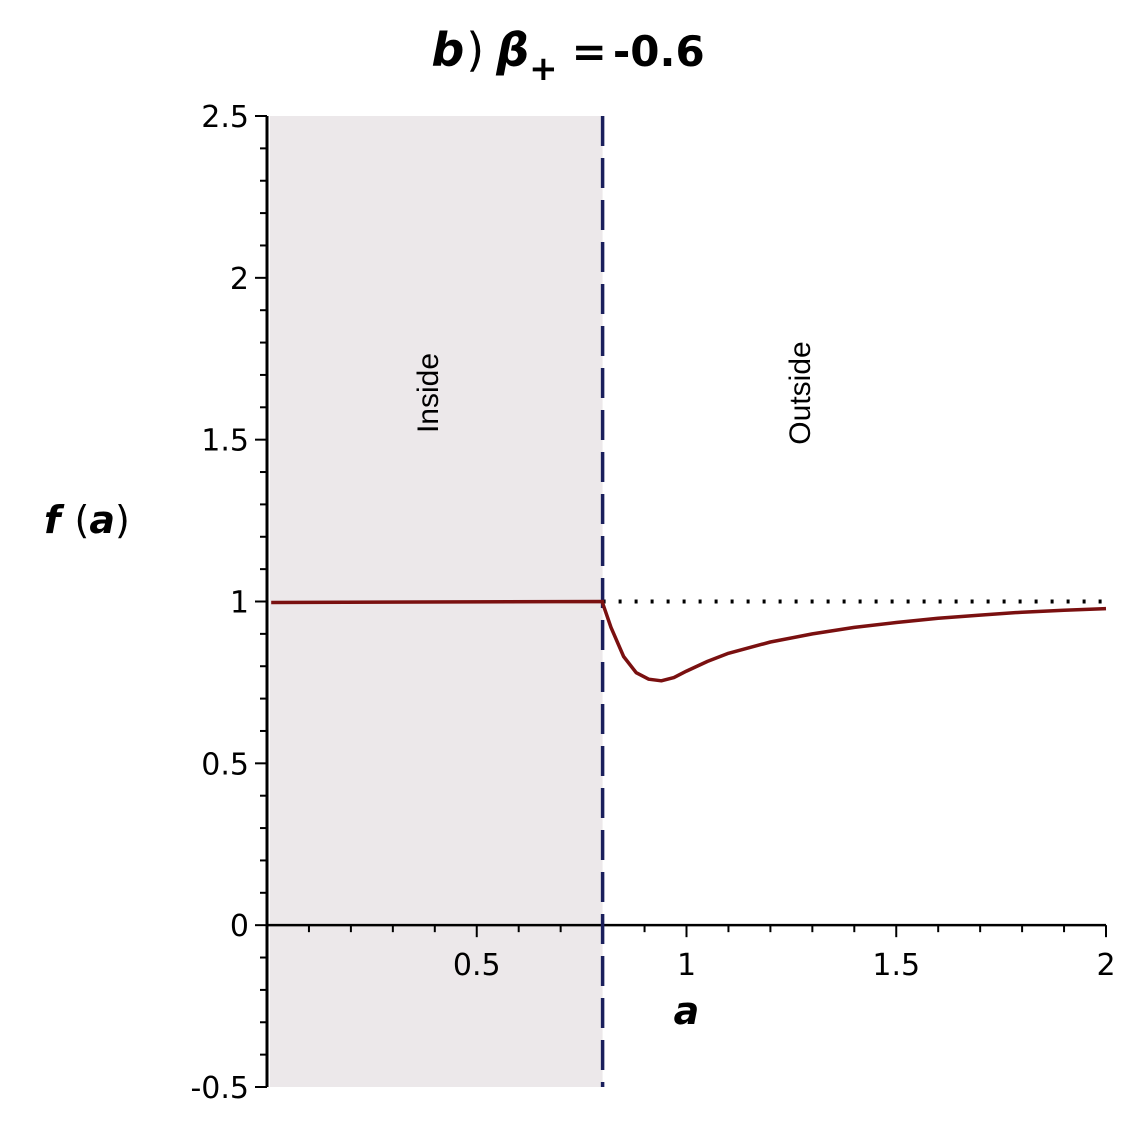 This screenshot has width=1136, height=1125. Describe the element at coordinates (447, 50) in the screenshot. I see `title-panel-letter: b` at that location.